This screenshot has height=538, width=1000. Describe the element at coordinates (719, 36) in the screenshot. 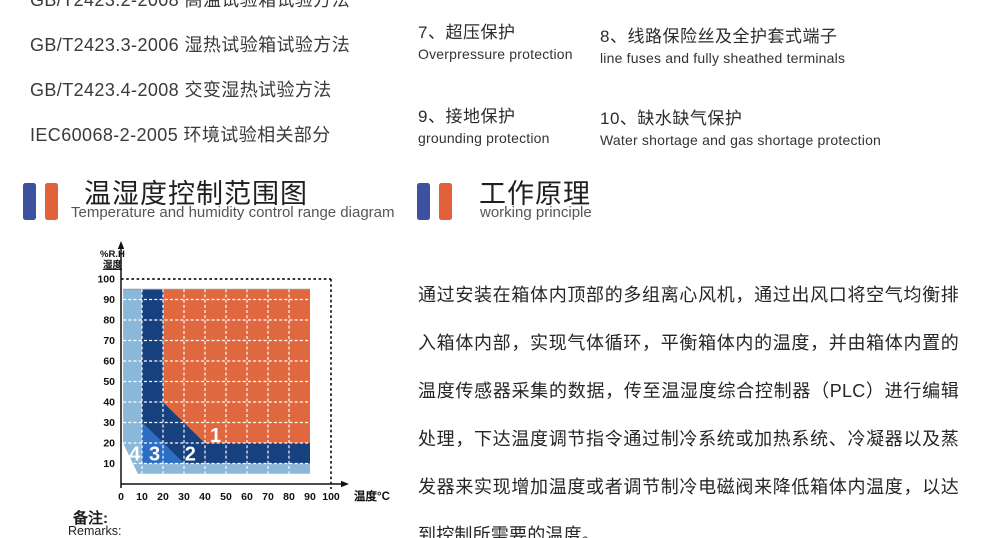

I see `protection-title-zh: 8、线路保险丝及全护套式端子` at that location.